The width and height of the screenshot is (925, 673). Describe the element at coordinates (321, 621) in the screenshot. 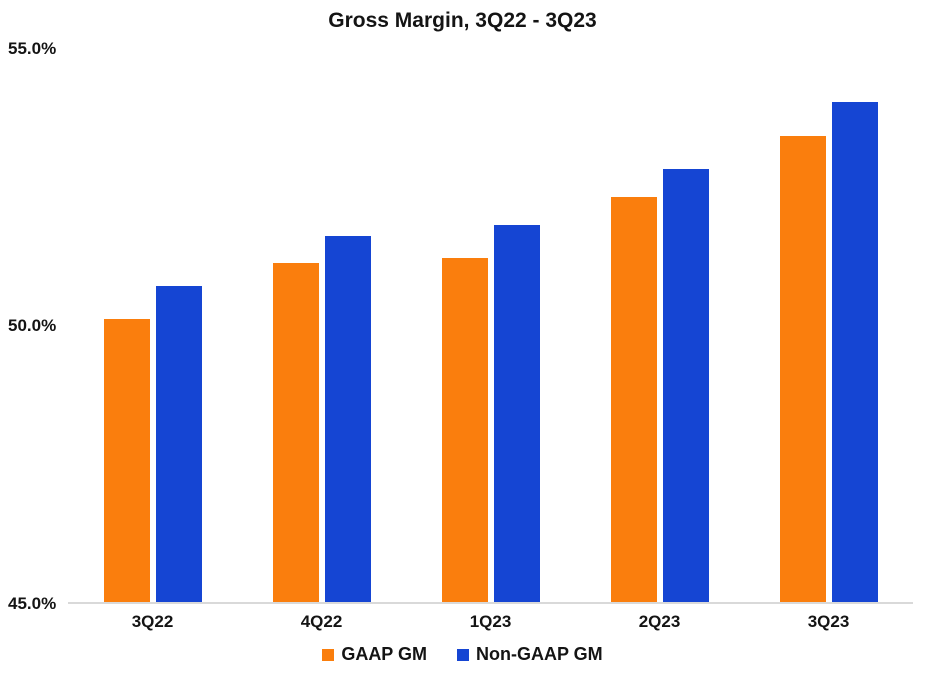

I see `x-axis-label-4q22: 4Q22` at that location.